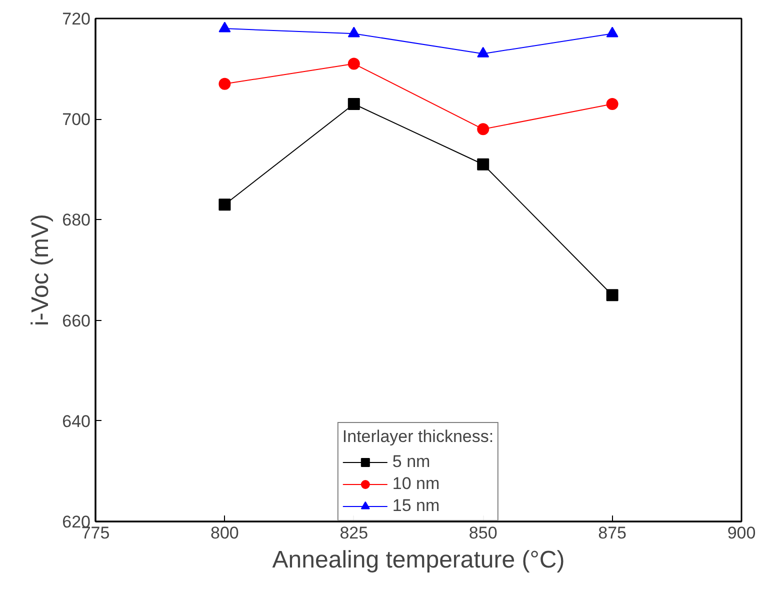 This screenshot has width=766, height=591. Describe the element at coordinates (76, 19) in the screenshot. I see `y-tick-label: 720` at that location.